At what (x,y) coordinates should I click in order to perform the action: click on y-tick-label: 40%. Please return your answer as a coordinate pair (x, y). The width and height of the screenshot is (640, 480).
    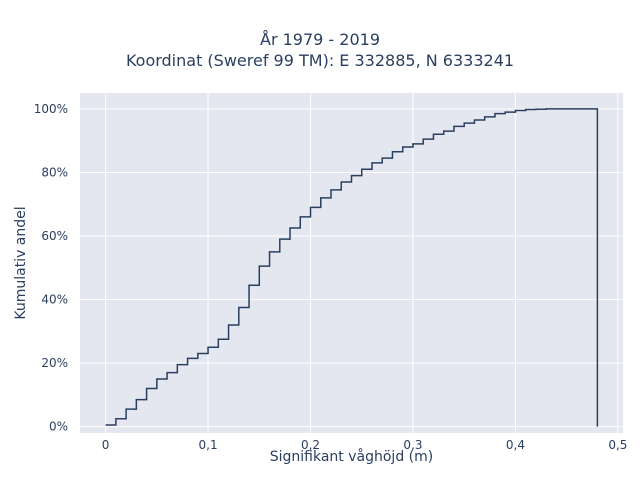
    Looking at the image, I should click on (54, 300).